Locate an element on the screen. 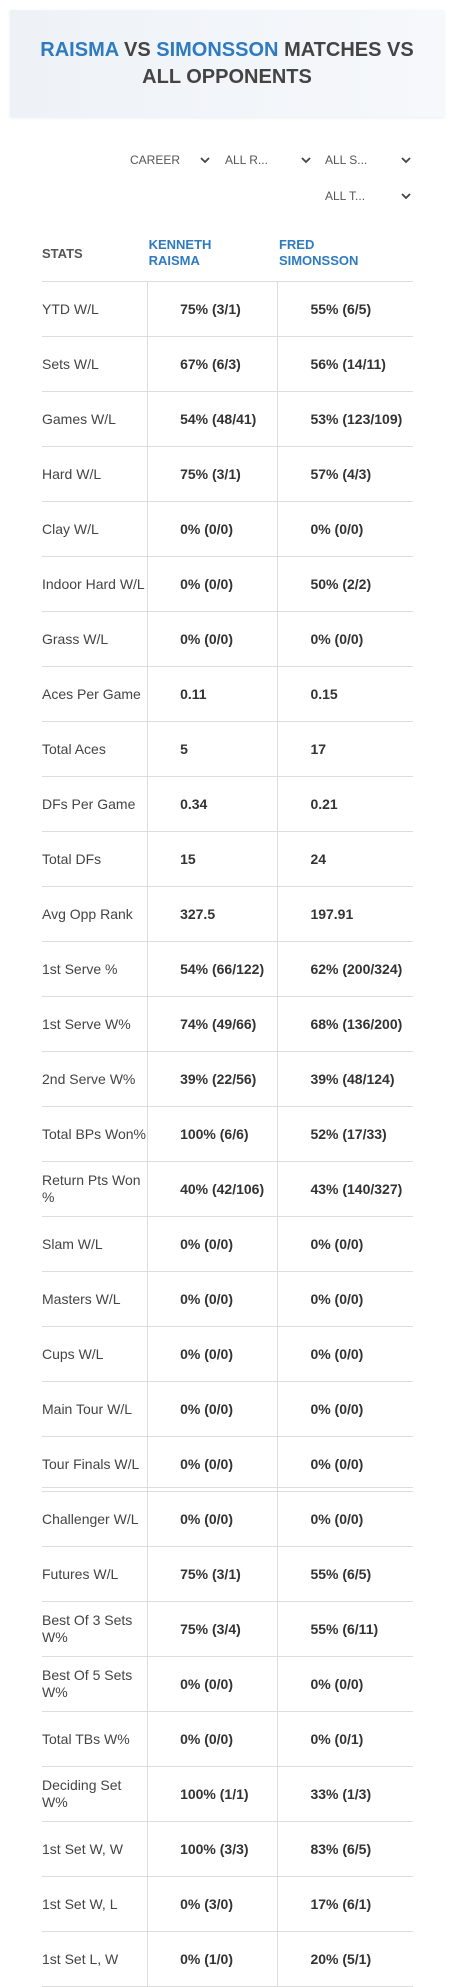  stat-value: 55% (6/5) is located at coordinates (345, 309).